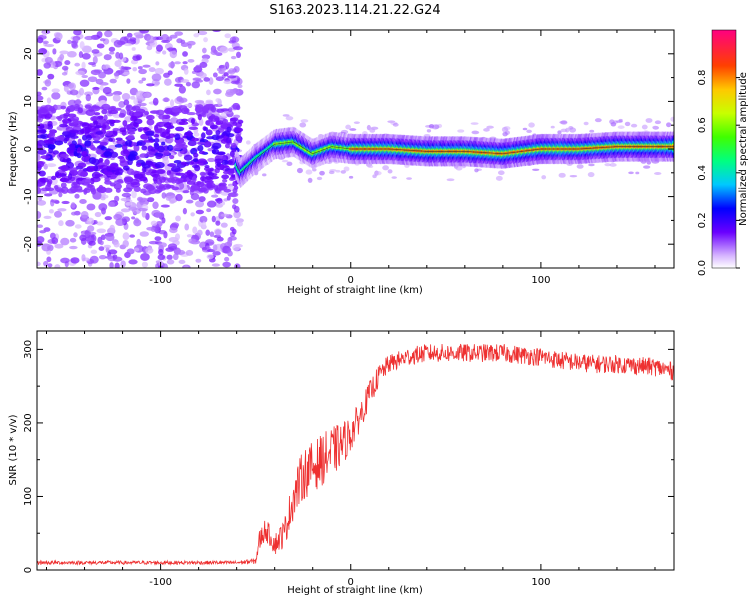  What do you see at coordinates (355, 290) in the screenshot?
I see `spectrogram-xlabel: Height of straight line (km)` at bounding box center [355, 290].